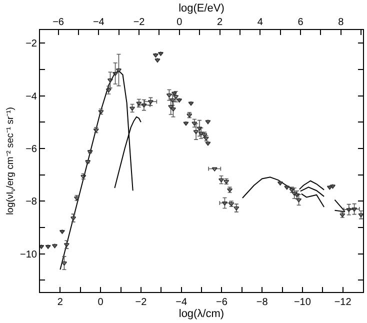 Image resolution: width=367 pixels, height=323 pixels. What do you see at coordinates (262, 302) in the screenshot?
I see `x-tick-label: −8` at bounding box center [262, 302].